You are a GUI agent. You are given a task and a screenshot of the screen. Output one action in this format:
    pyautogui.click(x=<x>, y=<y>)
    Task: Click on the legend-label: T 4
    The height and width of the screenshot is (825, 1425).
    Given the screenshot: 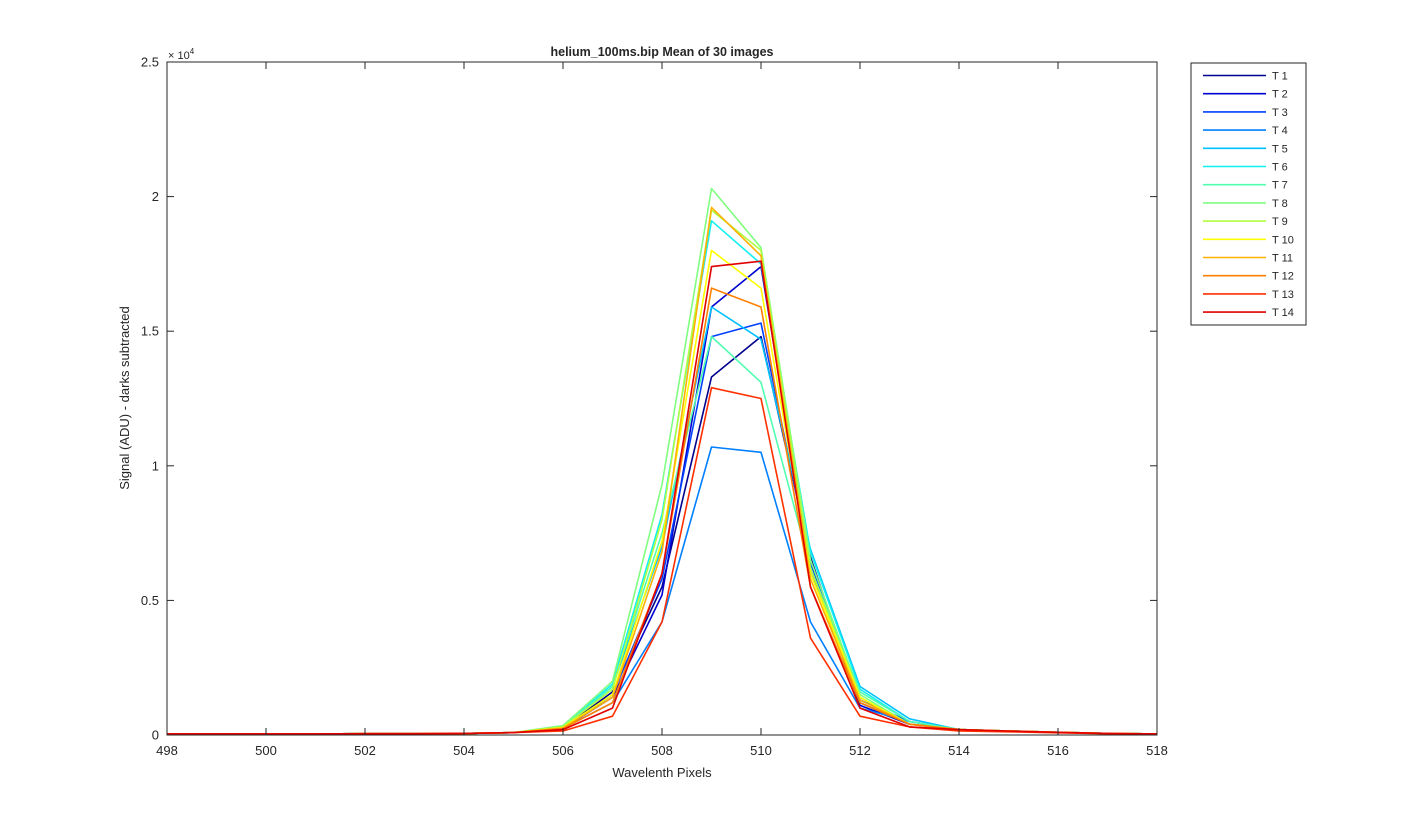 What is the action you would take?
    pyautogui.click(x=1280, y=131)
    